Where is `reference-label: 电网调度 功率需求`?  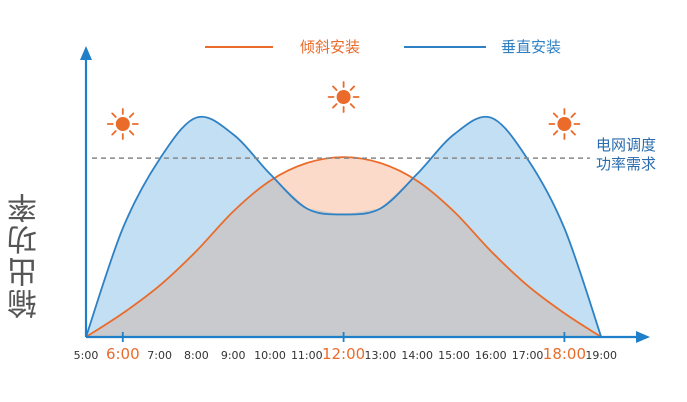
reference-label: 电网调度 功率需求 is located at coordinates (641, 155).